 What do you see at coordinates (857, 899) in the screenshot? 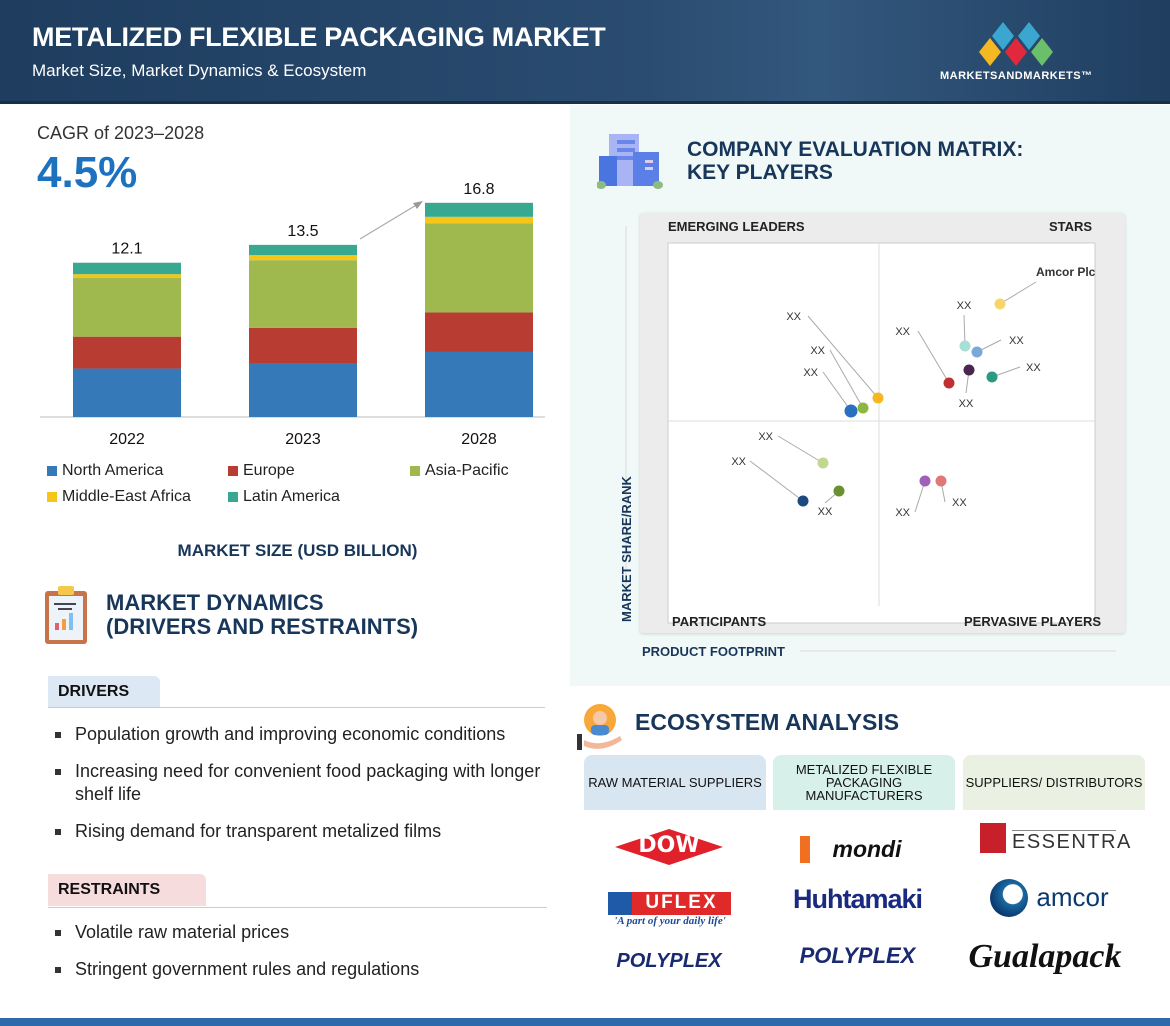
I see `huhtamaki-logo: Huhtamaki` at bounding box center [857, 899].